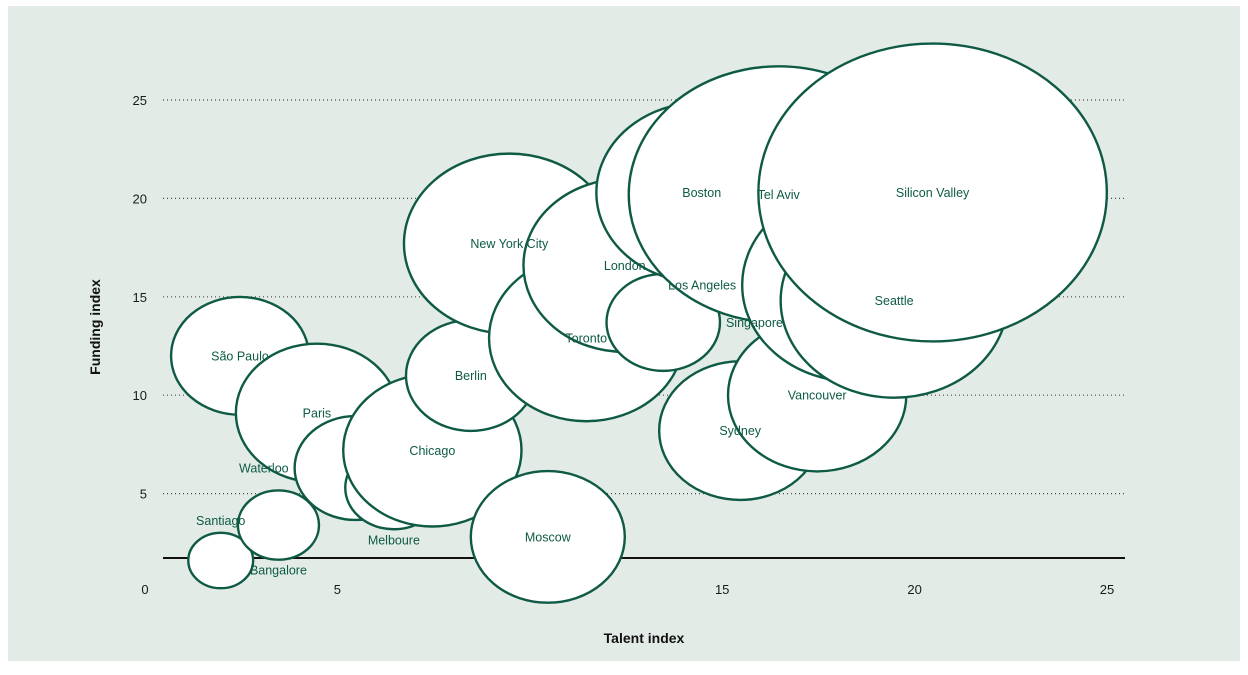  I want to click on bubble-label: Paris, so click(317, 413).